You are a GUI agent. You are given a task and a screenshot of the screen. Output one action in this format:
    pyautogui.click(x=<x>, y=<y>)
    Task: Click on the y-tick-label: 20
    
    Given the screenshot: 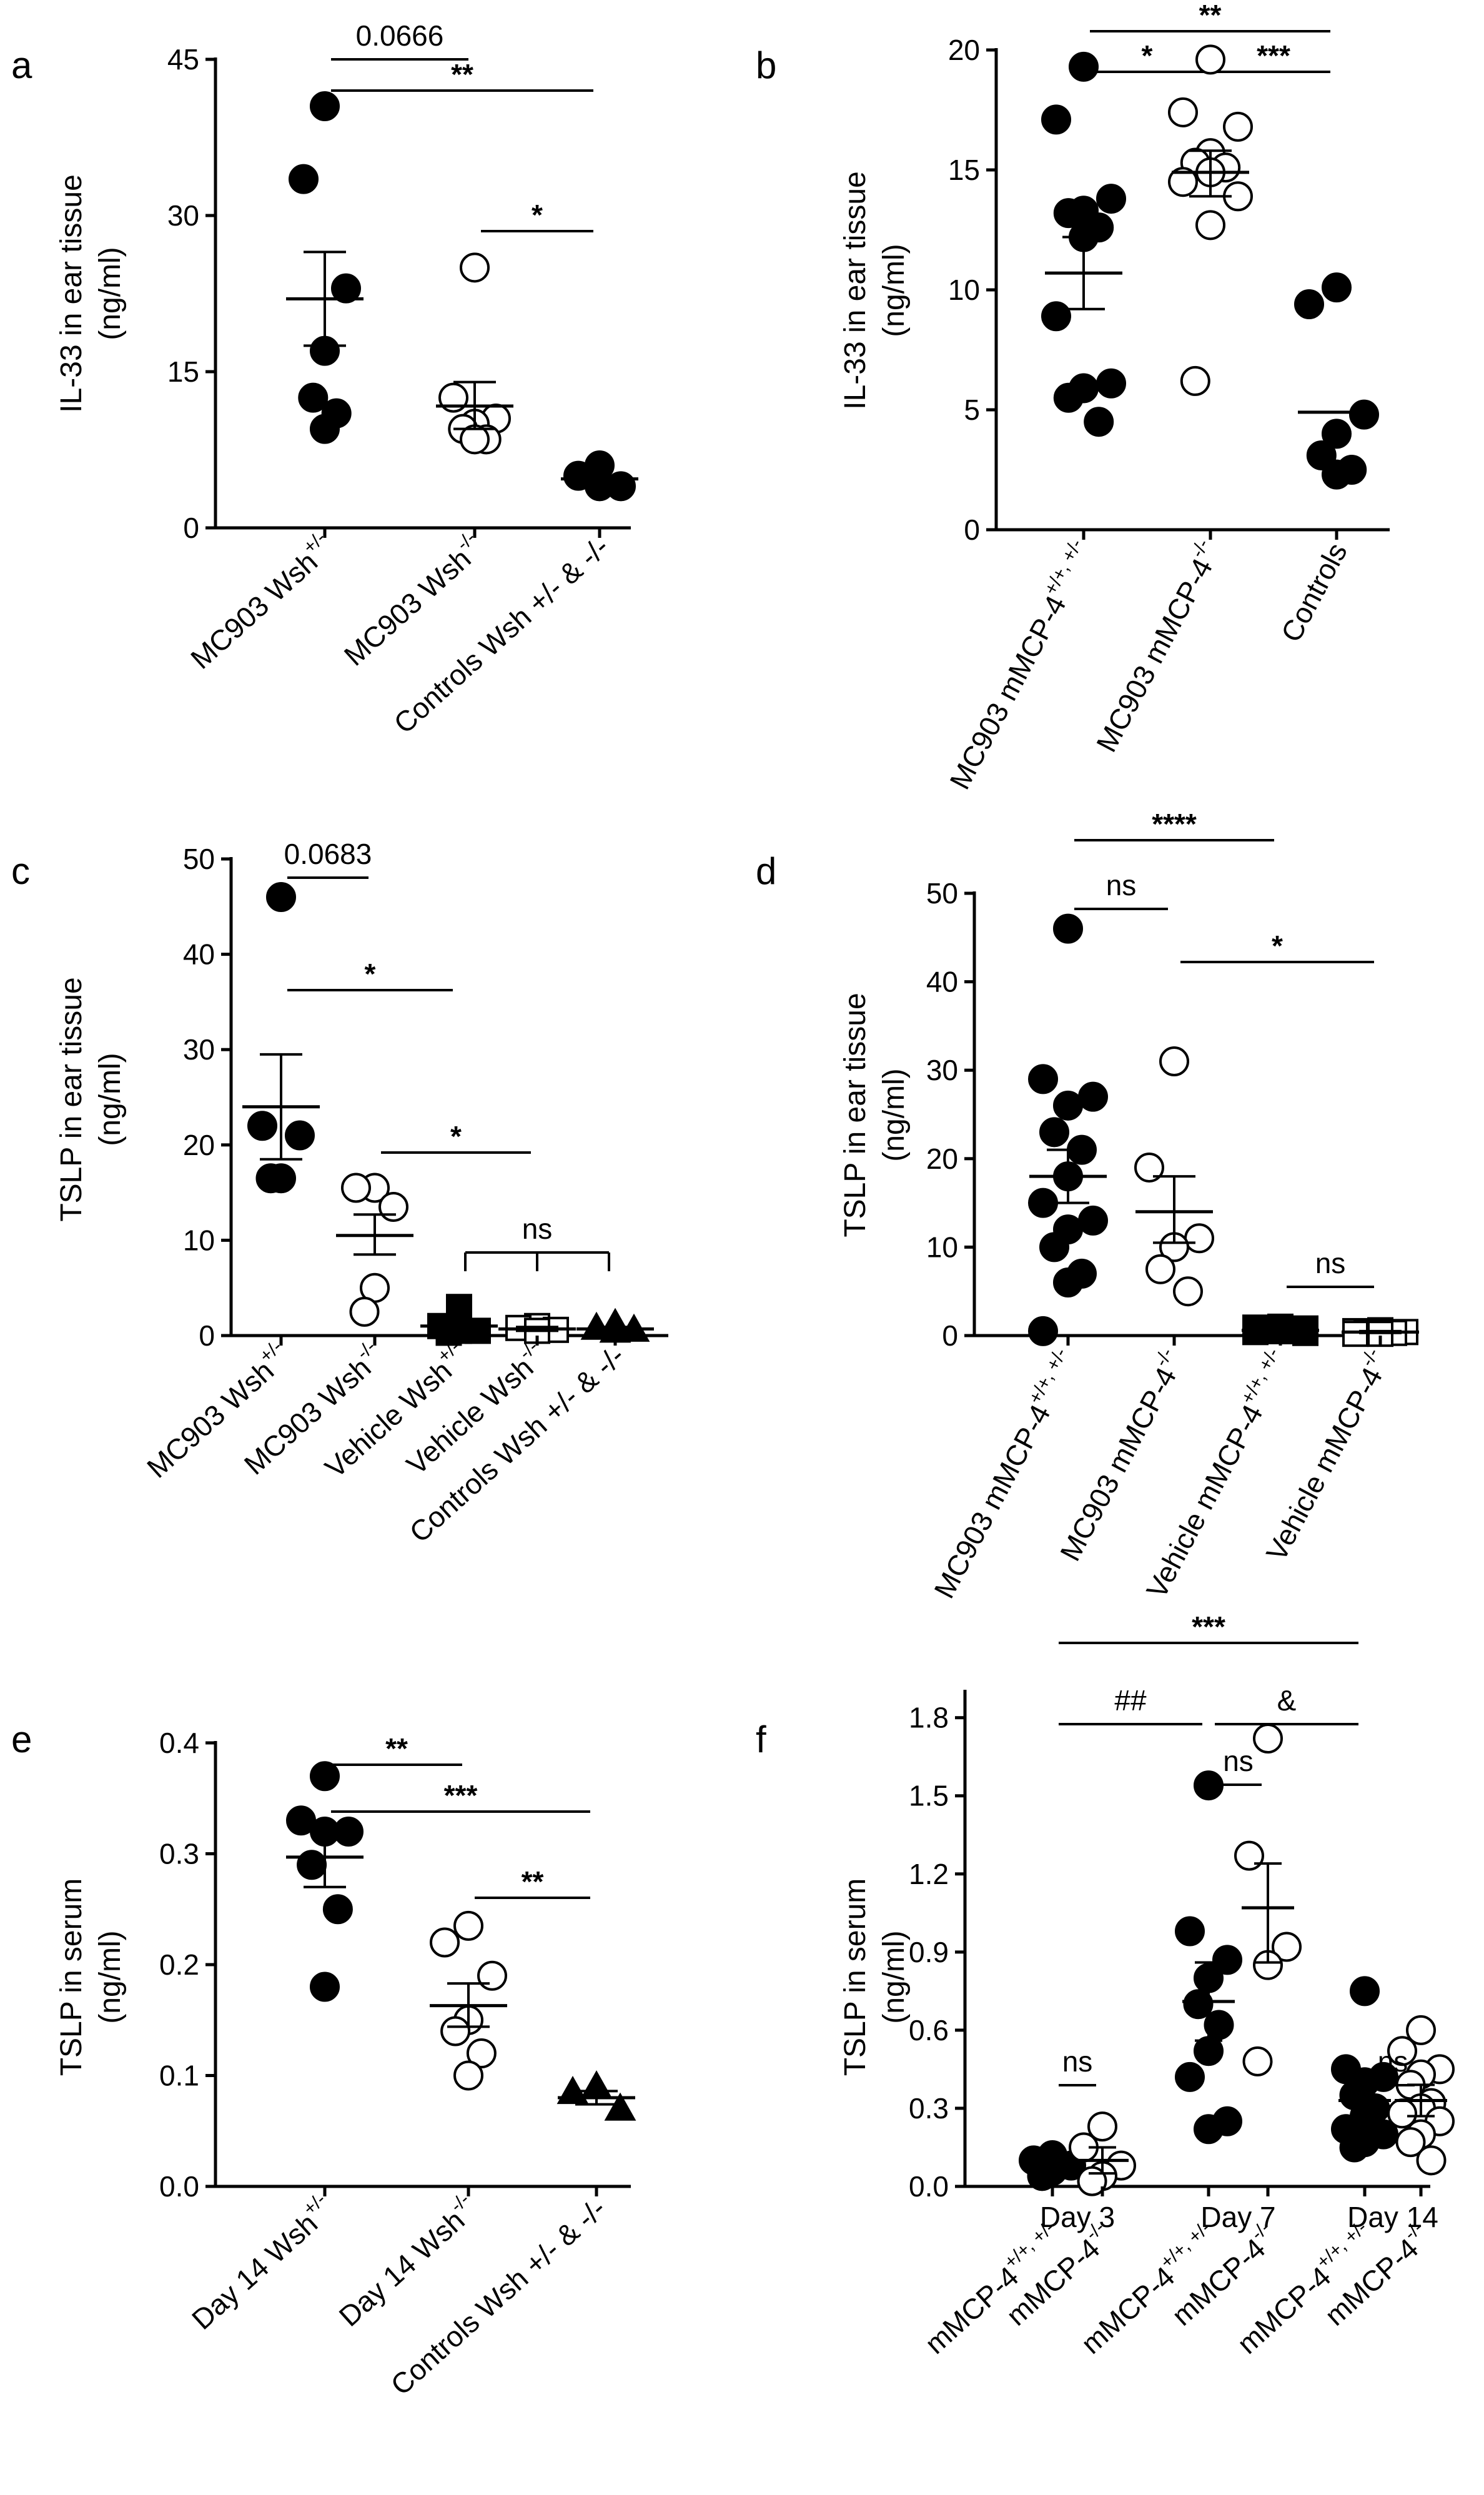 What is the action you would take?
    pyautogui.click(x=942, y=1159)
    